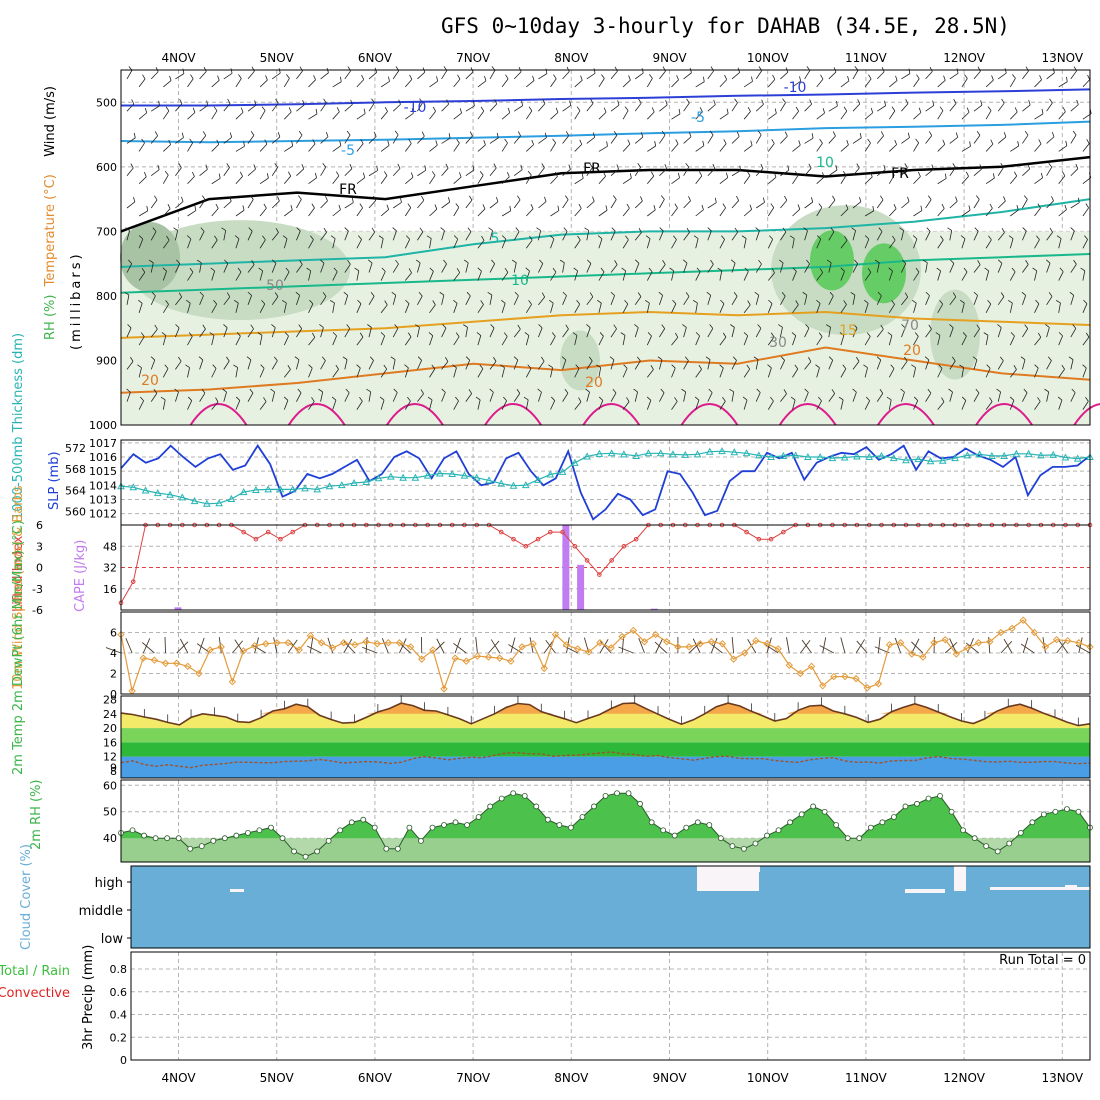 The width and height of the screenshot is (1100, 1100). What do you see at coordinates (566, 567) in the screenshot?
I see `cape-bar` at bounding box center [566, 567].